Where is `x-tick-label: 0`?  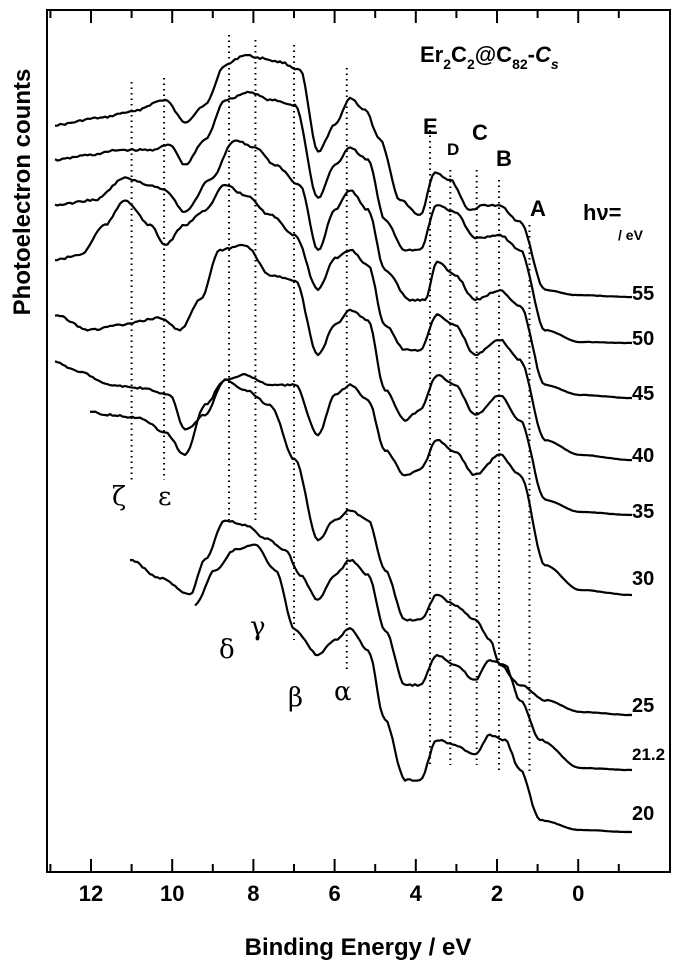 x-tick-label: 0 is located at coordinates (578, 893).